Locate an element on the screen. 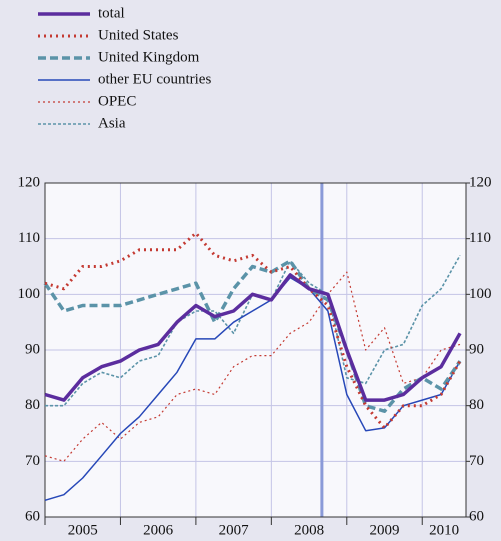  y-tick-label: 60 is located at coordinates (32, 516).